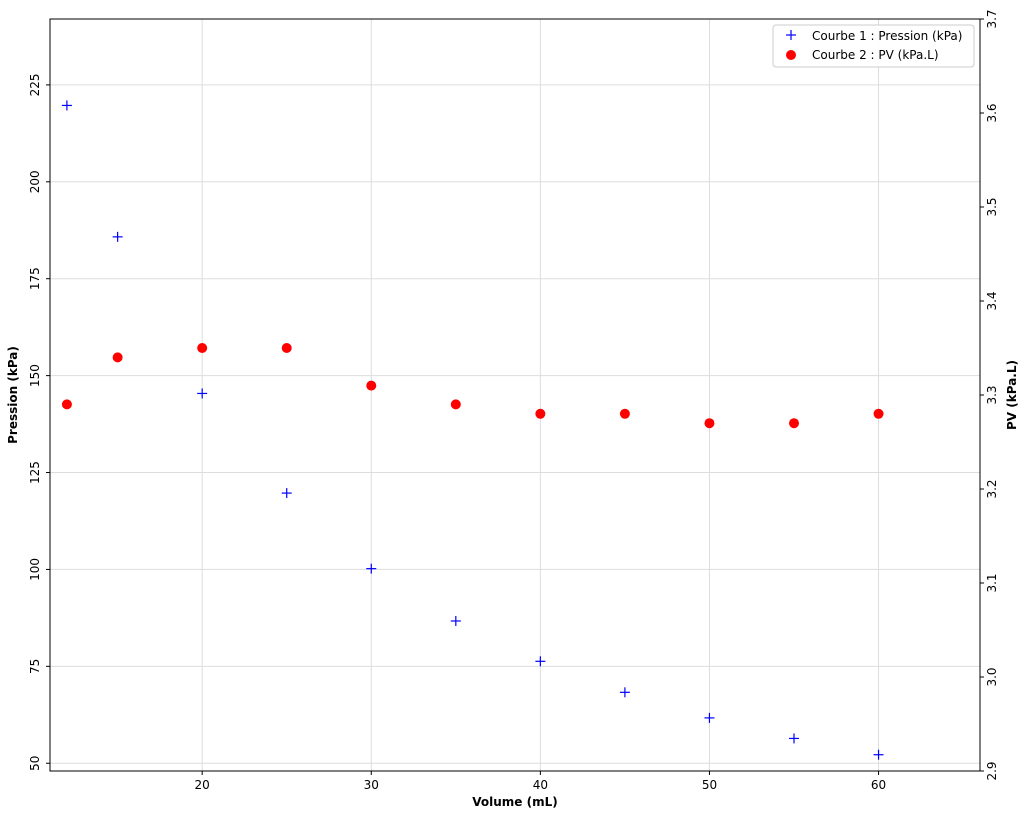 The image size is (1024, 820). What do you see at coordinates (540, 785) in the screenshot?
I see `x-tick-label: 40` at bounding box center [540, 785].